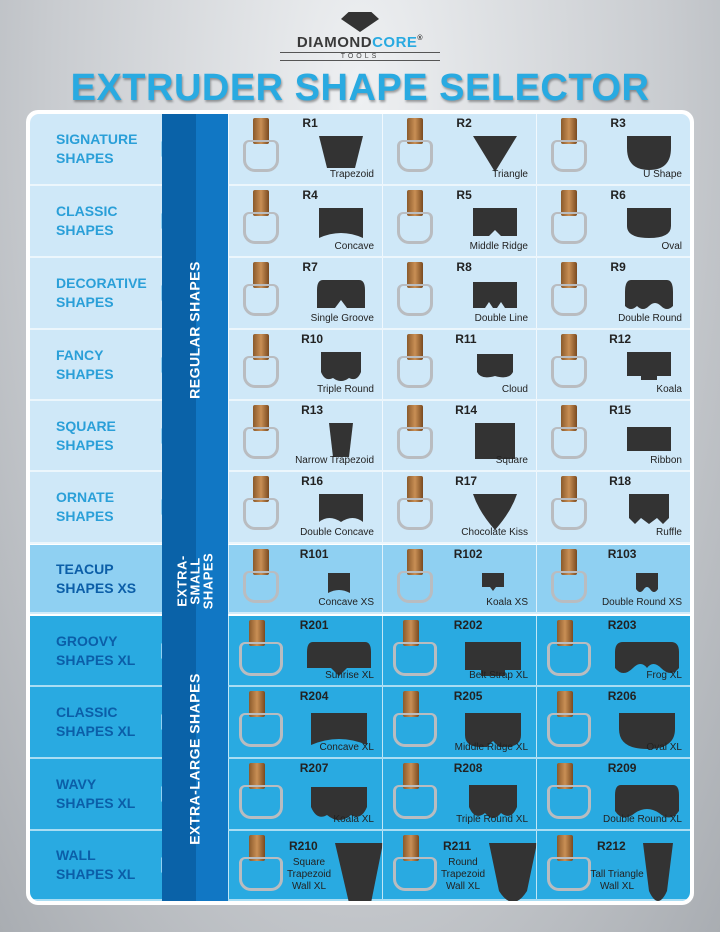 The width and height of the screenshot is (720, 932). I want to click on shape-name: Square, so click(511, 460).